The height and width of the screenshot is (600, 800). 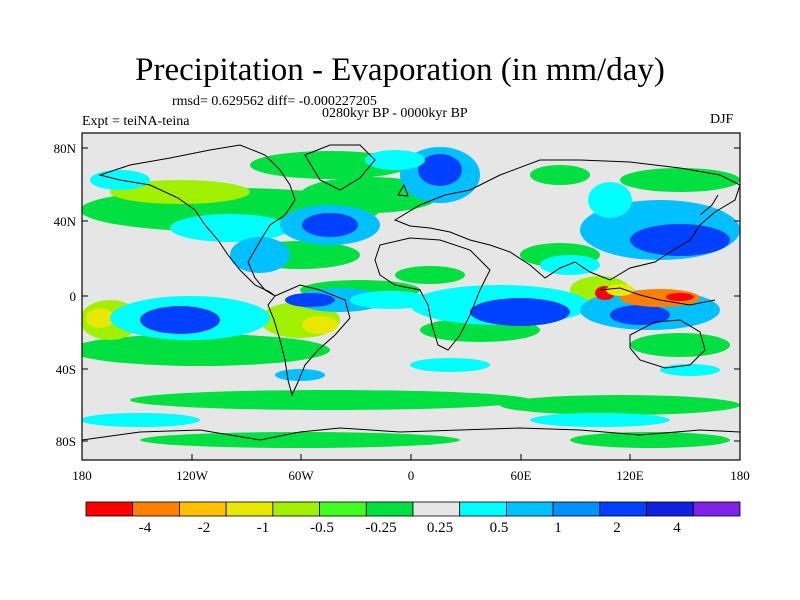 I want to click on lon-label: 60E, so click(x=521, y=475).